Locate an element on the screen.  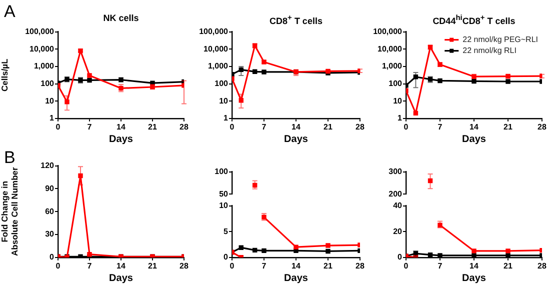
y-tick-label: 90 is located at coordinates (50, 188).